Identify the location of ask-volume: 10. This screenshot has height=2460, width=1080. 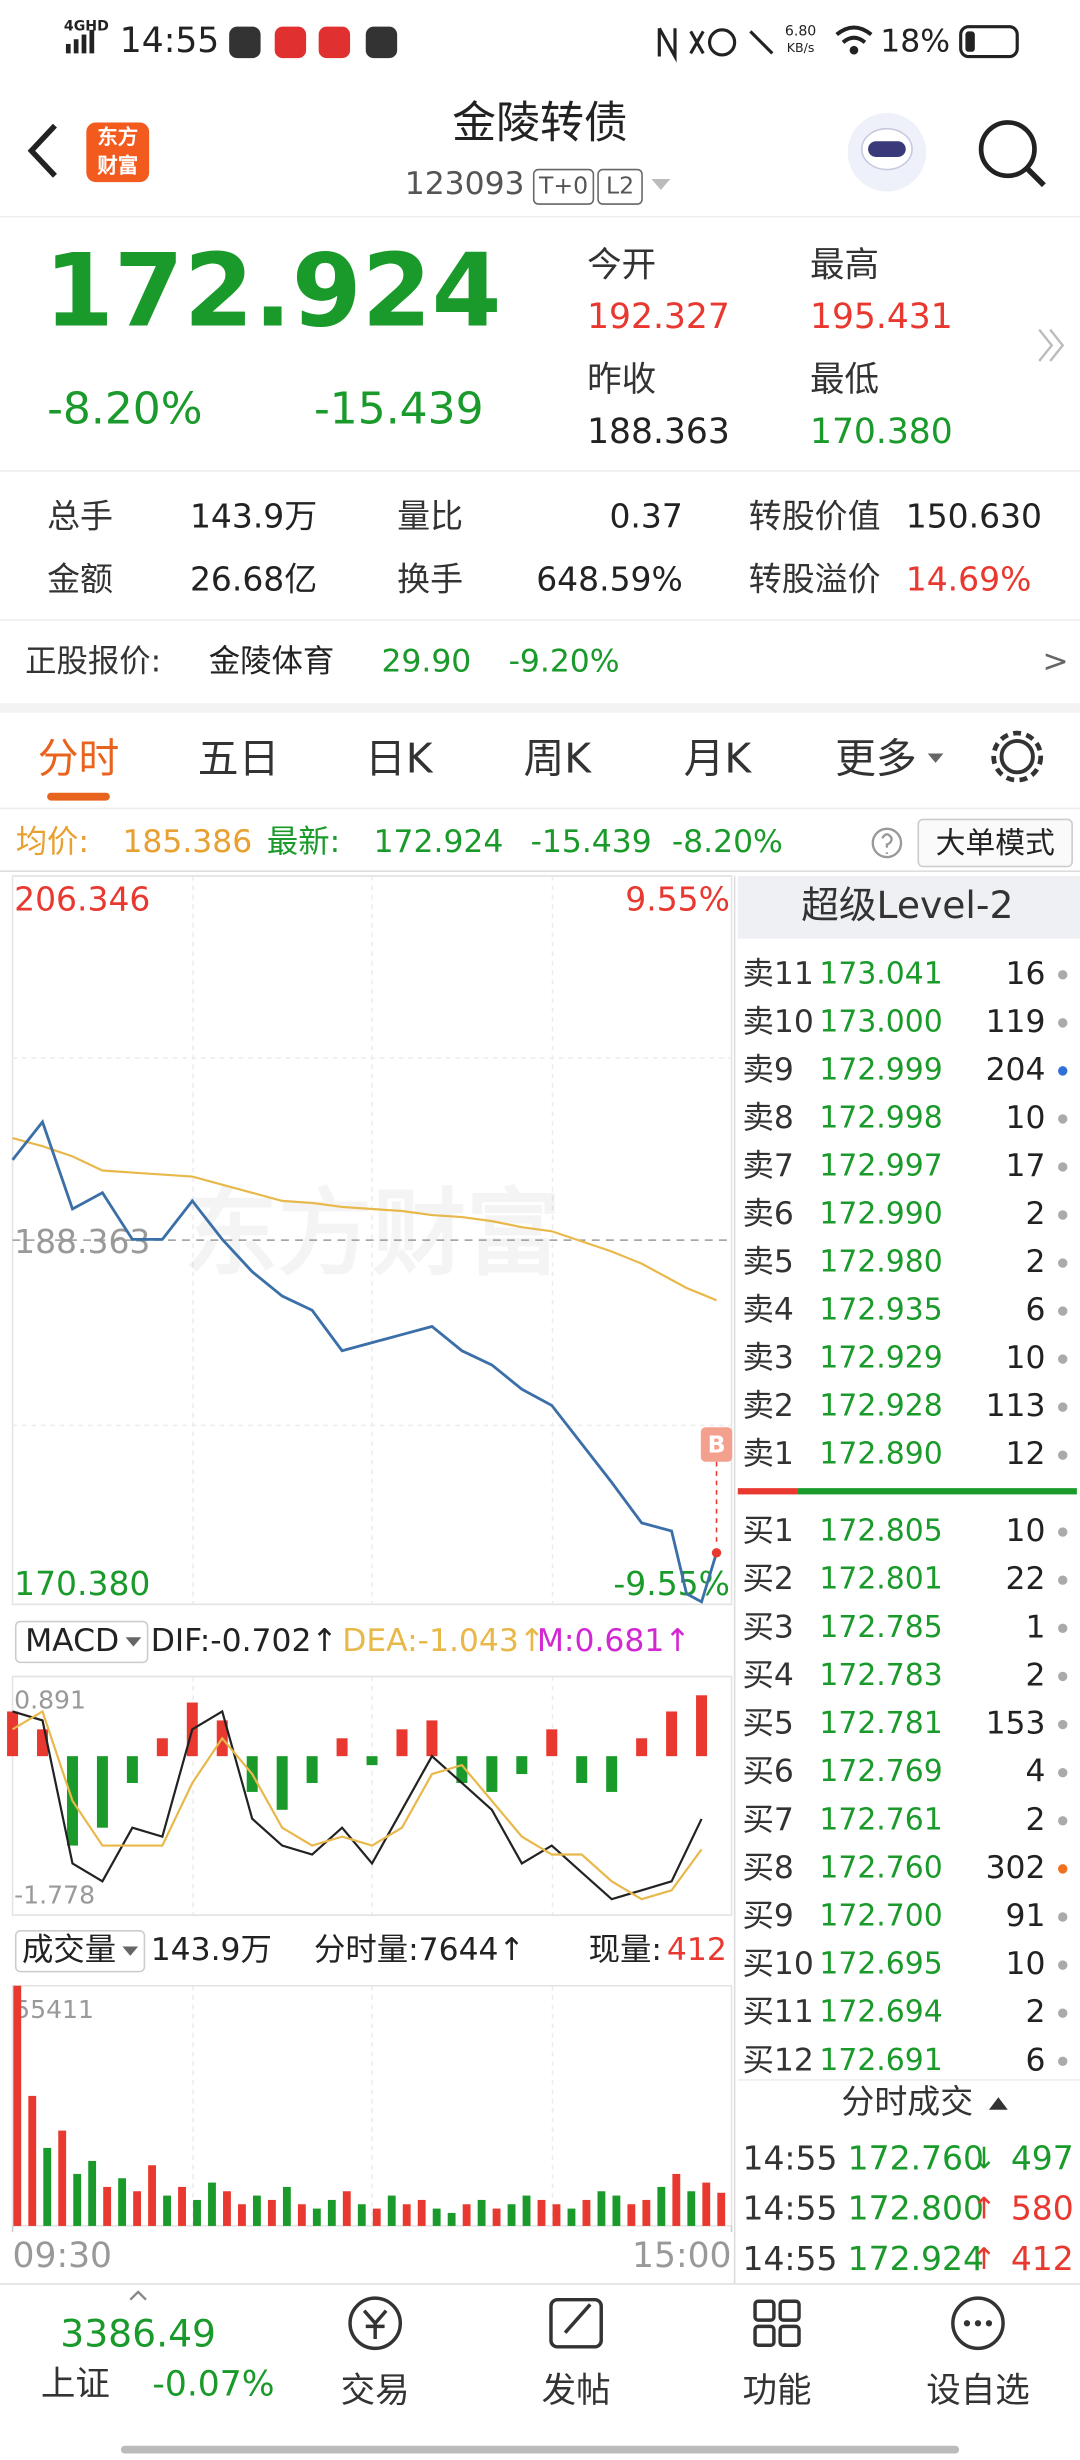
(1026, 1358).